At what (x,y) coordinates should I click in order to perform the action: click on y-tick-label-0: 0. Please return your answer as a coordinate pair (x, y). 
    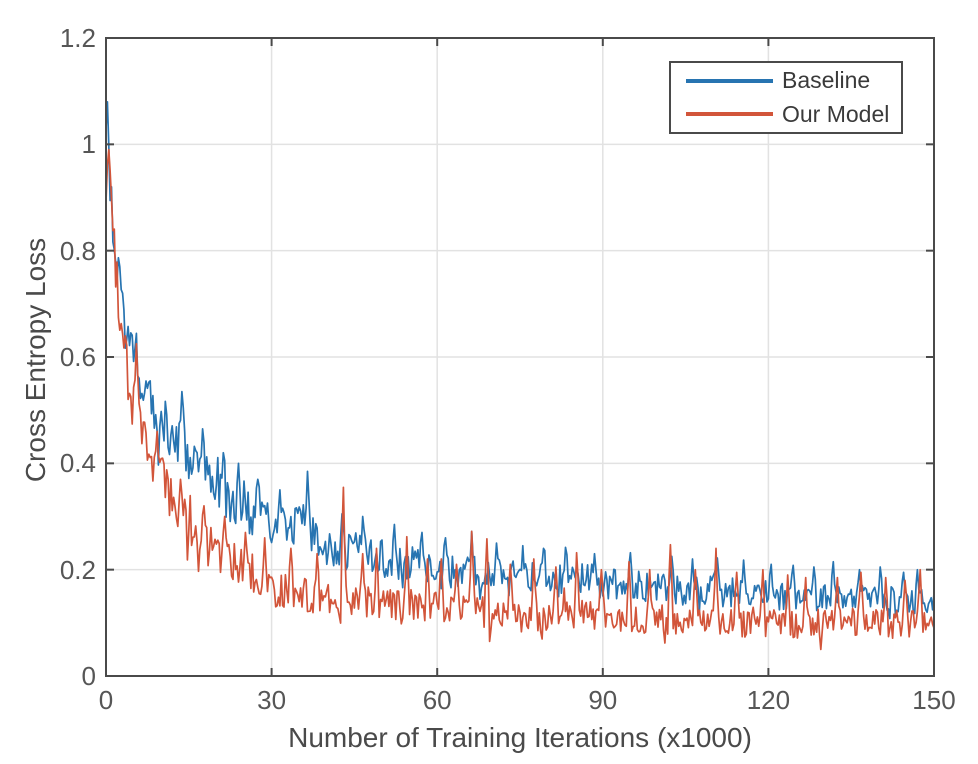
    Looking at the image, I should click on (88, 676).